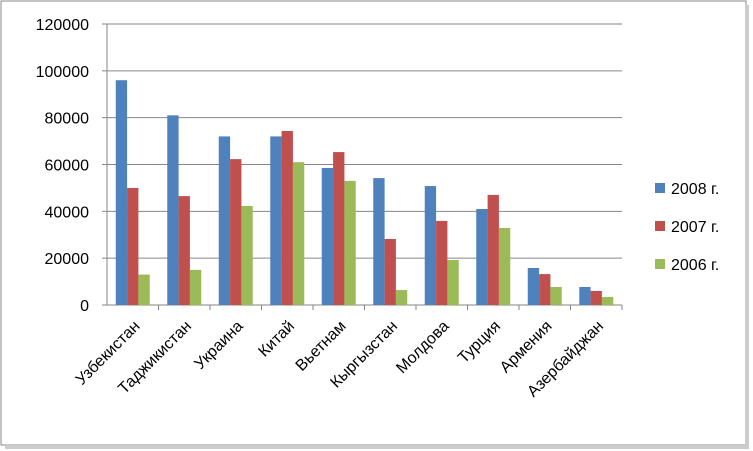 Image resolution: width=753 pixels, height=451 pixels. What do you see at coordinates (62, 25) in the screenshot?
I see `y-tick-label: 120000` at bounding box center [62, 25].